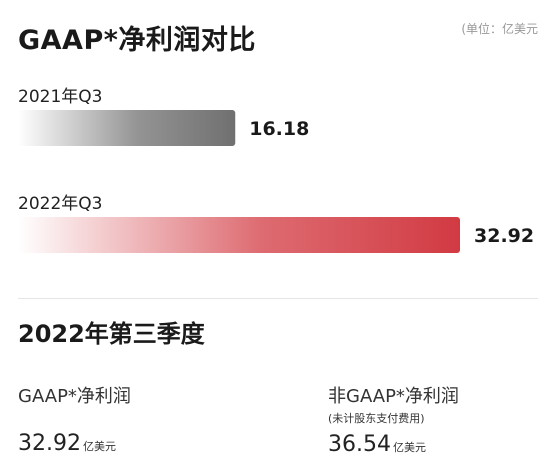 Image resolution: width=552 pixels, height=476 pixels. I want to click on section-divider, so click(278, 298).